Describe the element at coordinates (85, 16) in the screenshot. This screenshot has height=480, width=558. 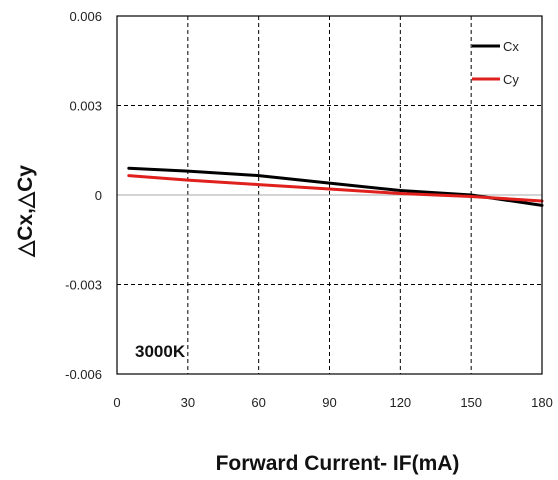
I see `y-tick-label: 0.006` at that location.